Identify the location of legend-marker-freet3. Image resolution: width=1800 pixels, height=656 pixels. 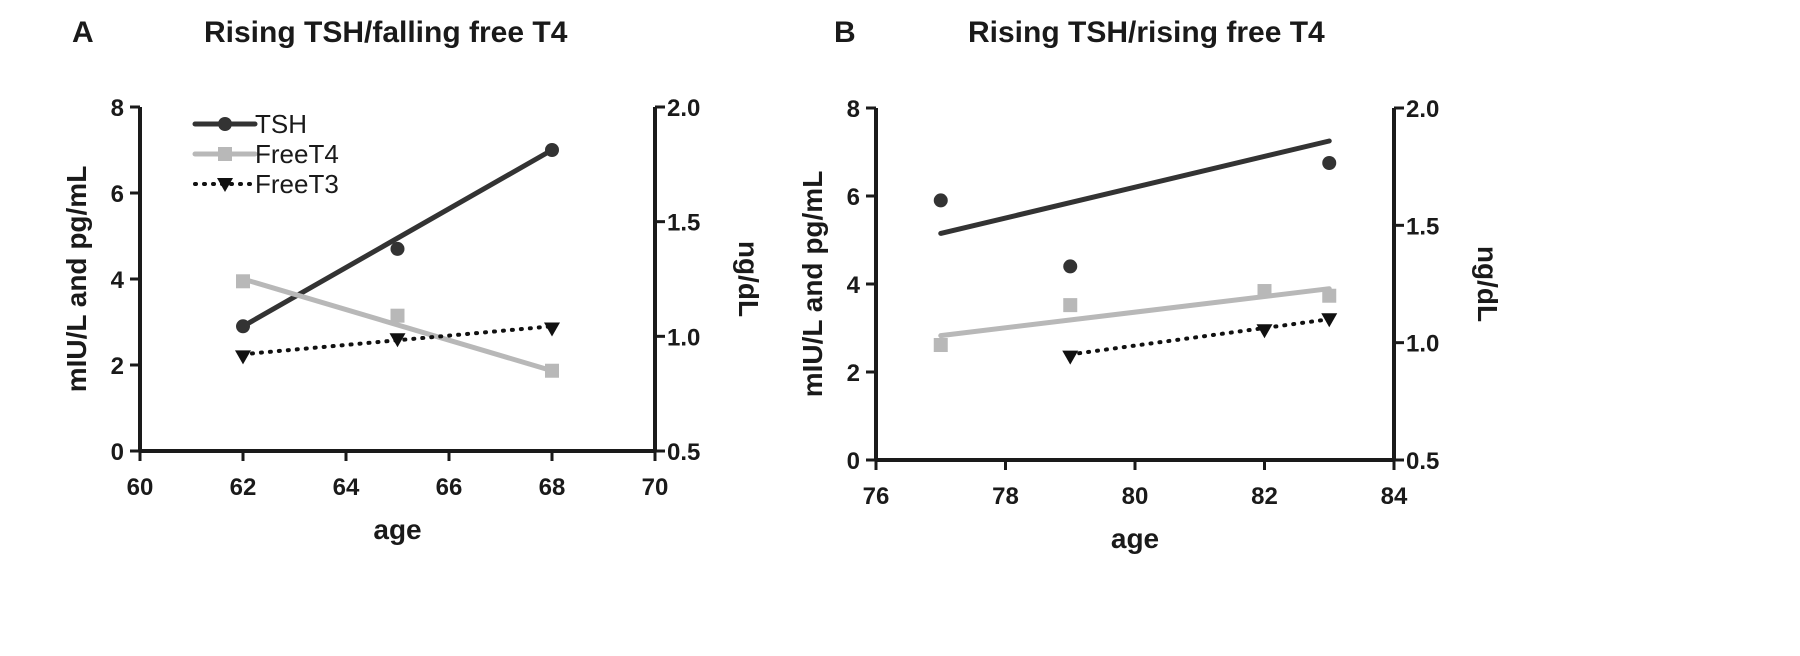
(225, 185).